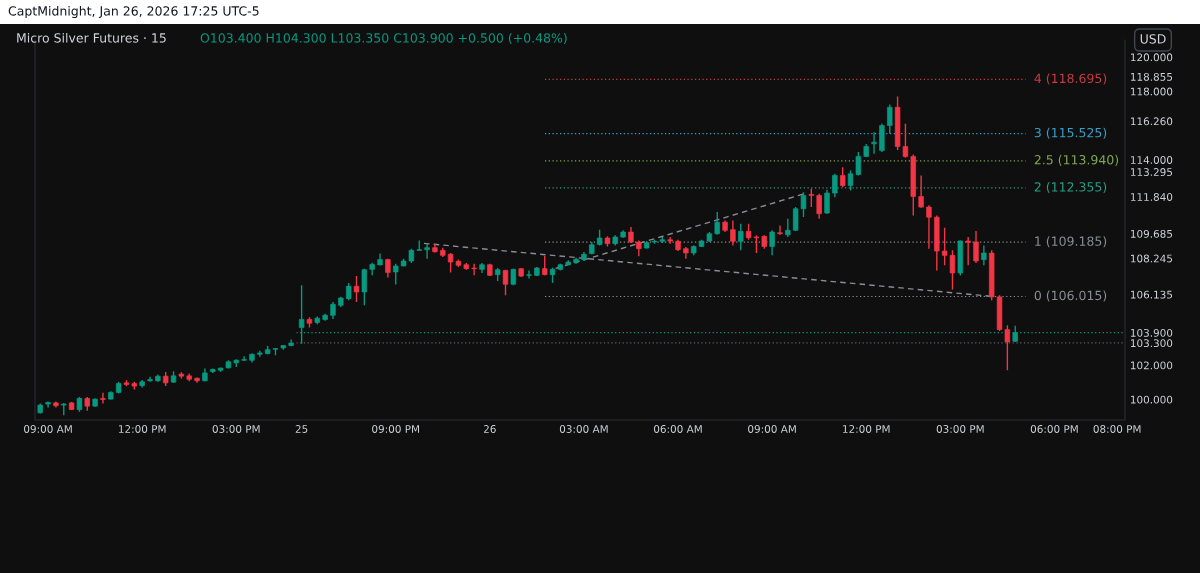 This screenshot has height=573, width=1200. I want to click on y-tick-label: 106.135, so click(1152, 294).